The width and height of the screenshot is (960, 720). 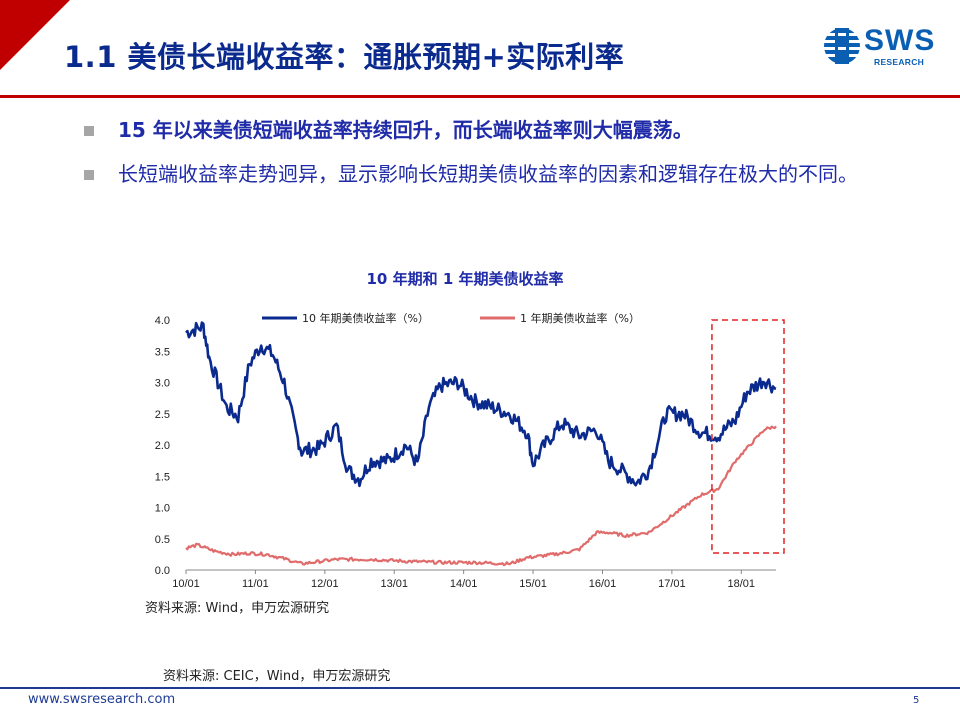 What do you see at coordinates (748, 436) in the screenshot?
I see `highlight-box` at bounding box center [748, 436].